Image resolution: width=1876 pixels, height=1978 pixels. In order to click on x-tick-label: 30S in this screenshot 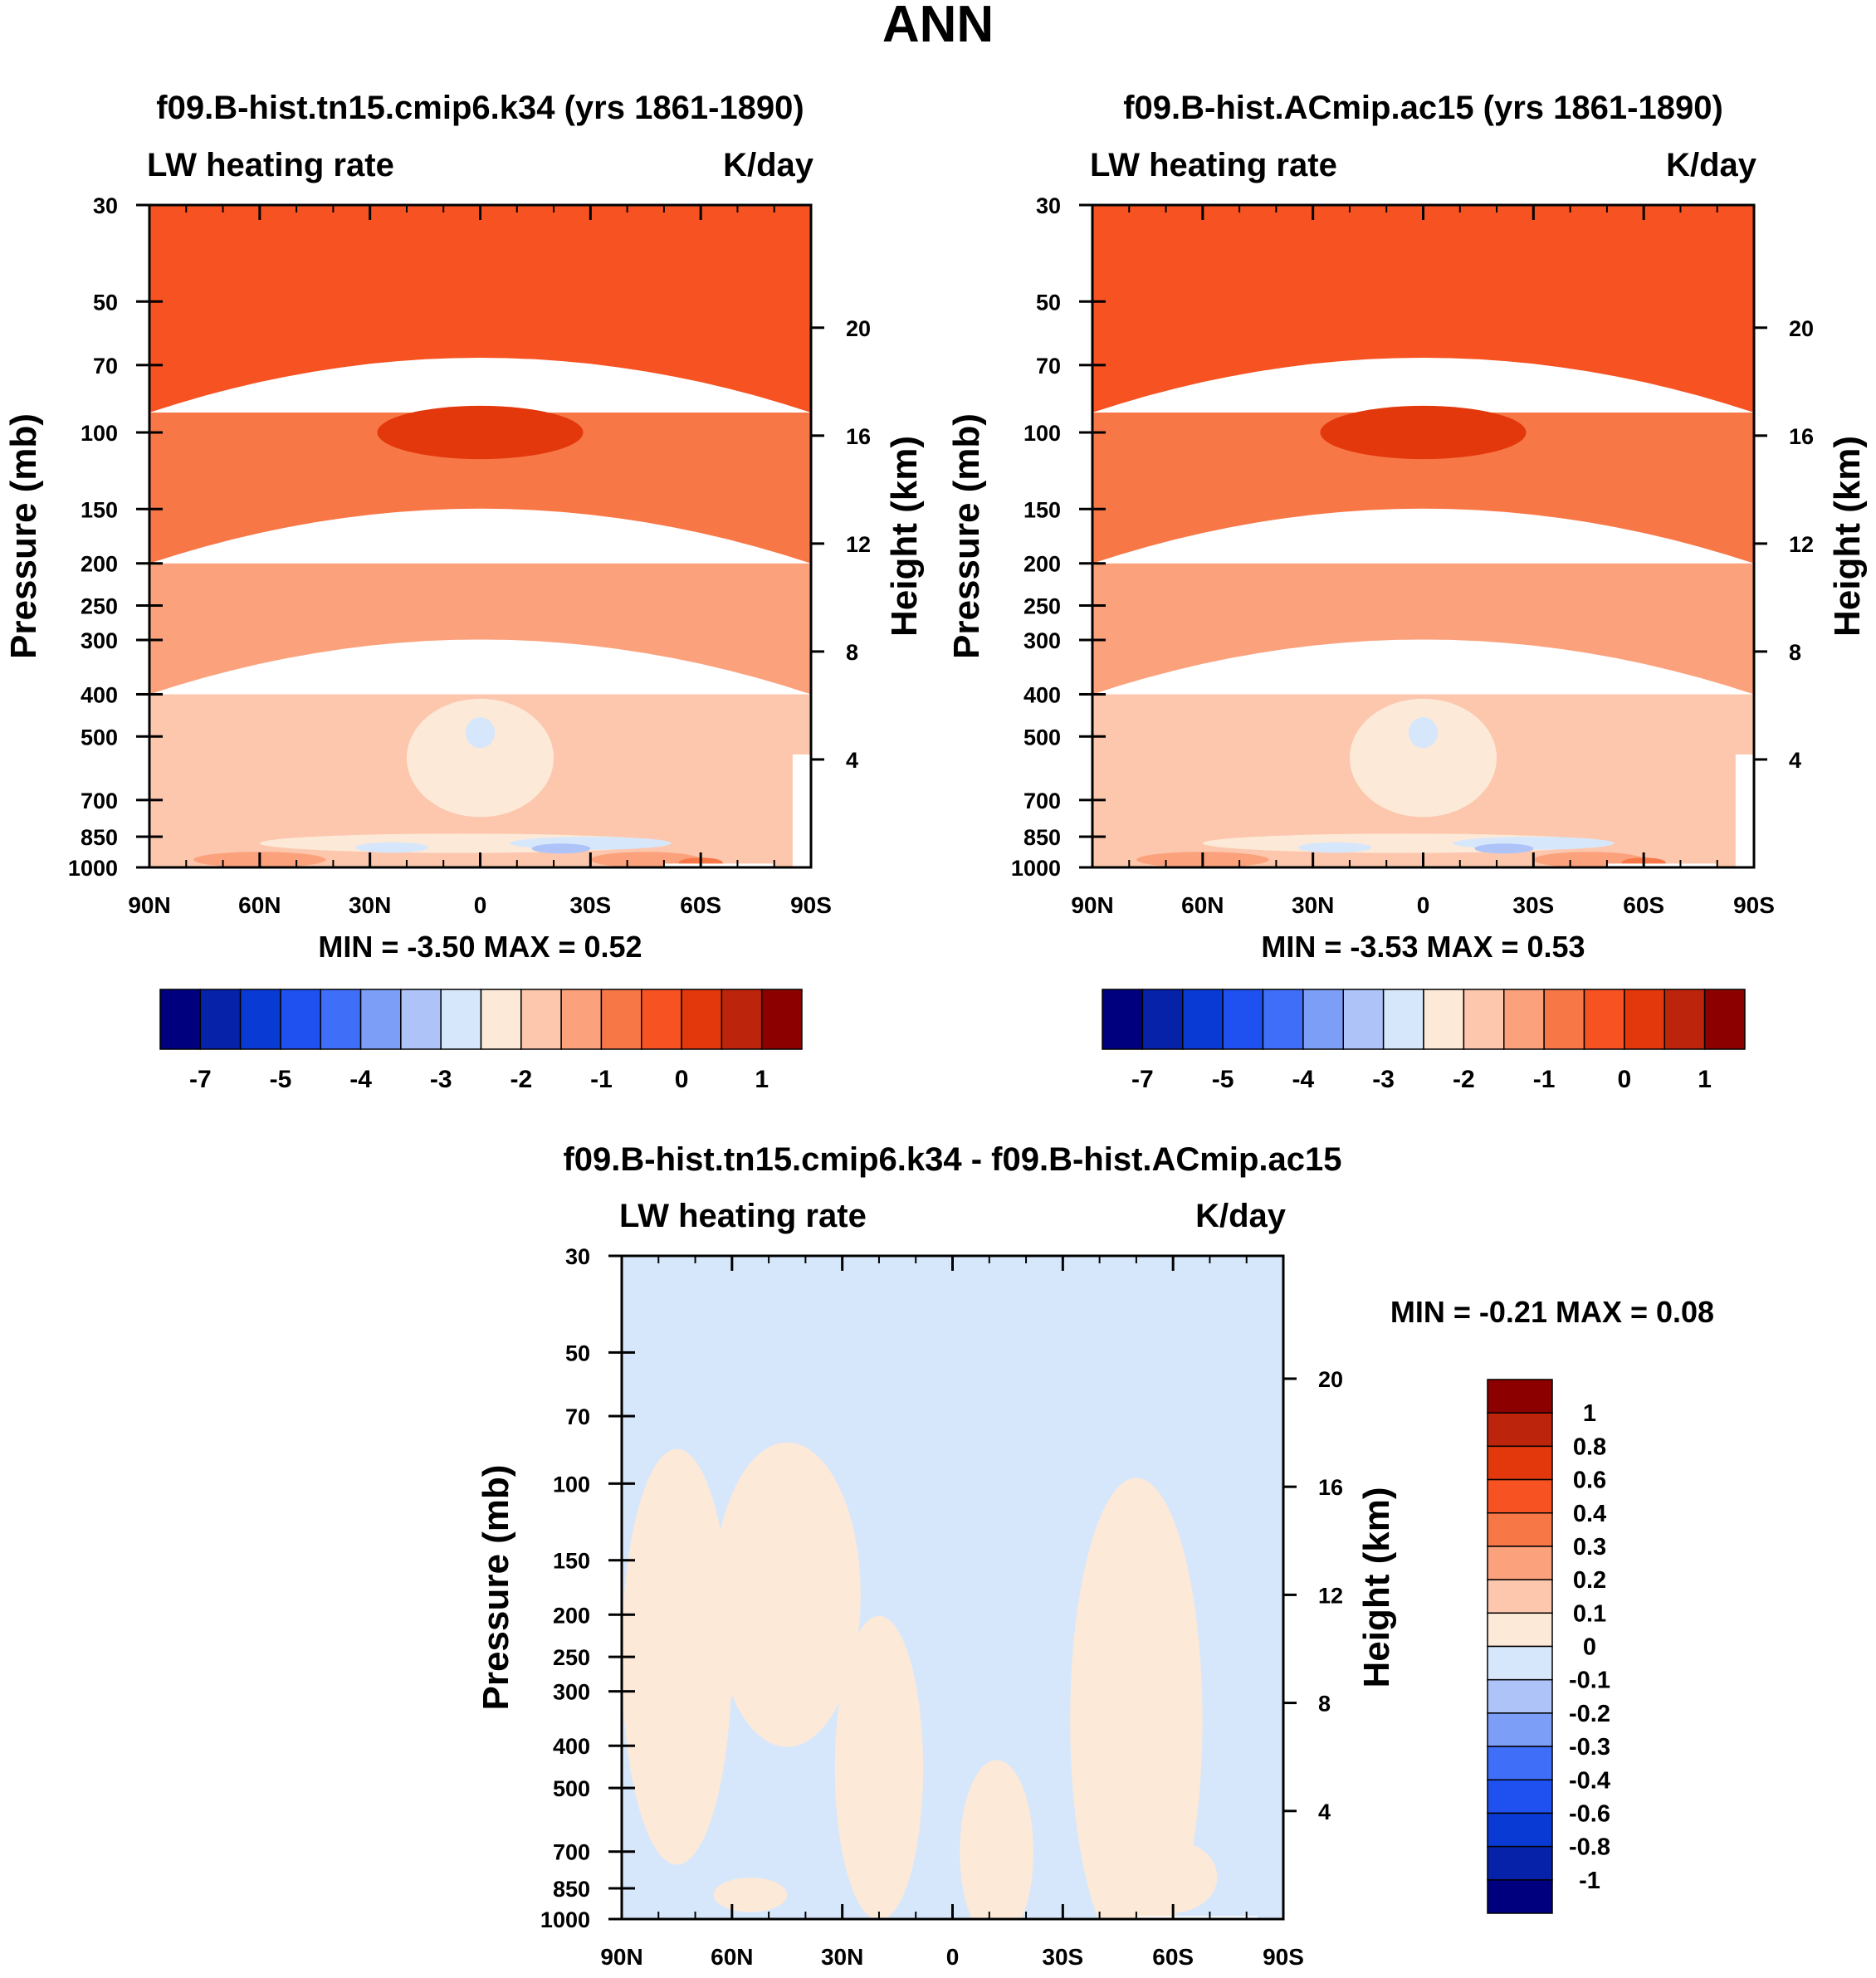, I will do `click(1533, 905)`.